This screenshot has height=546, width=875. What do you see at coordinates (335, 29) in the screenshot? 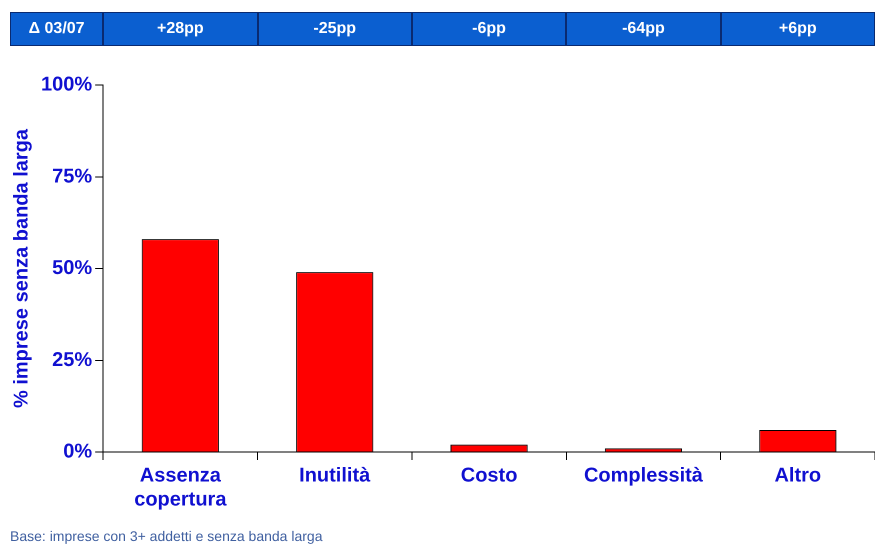
I see `text: -25pp` at bounding box center [335, 29].